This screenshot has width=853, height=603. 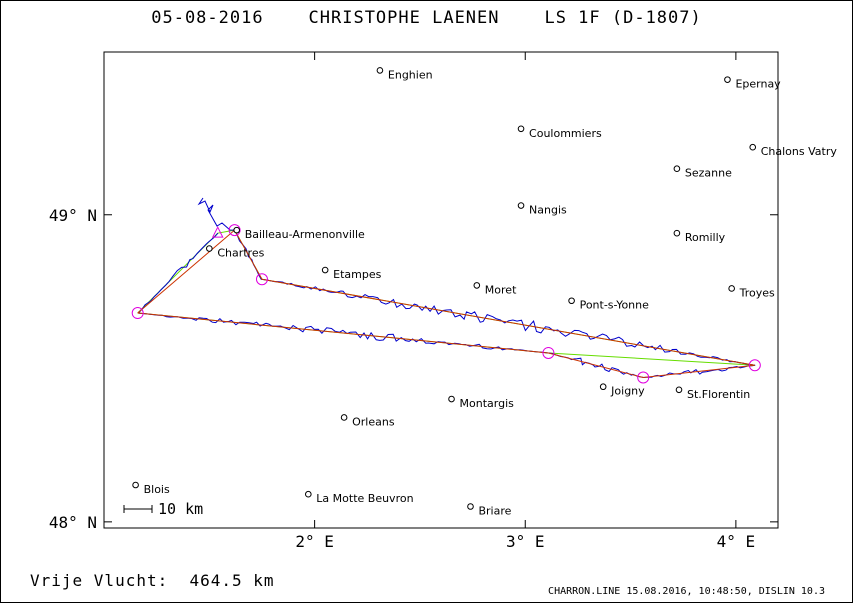 I want to click on city-label: Briare, so click(x=494, y=511).